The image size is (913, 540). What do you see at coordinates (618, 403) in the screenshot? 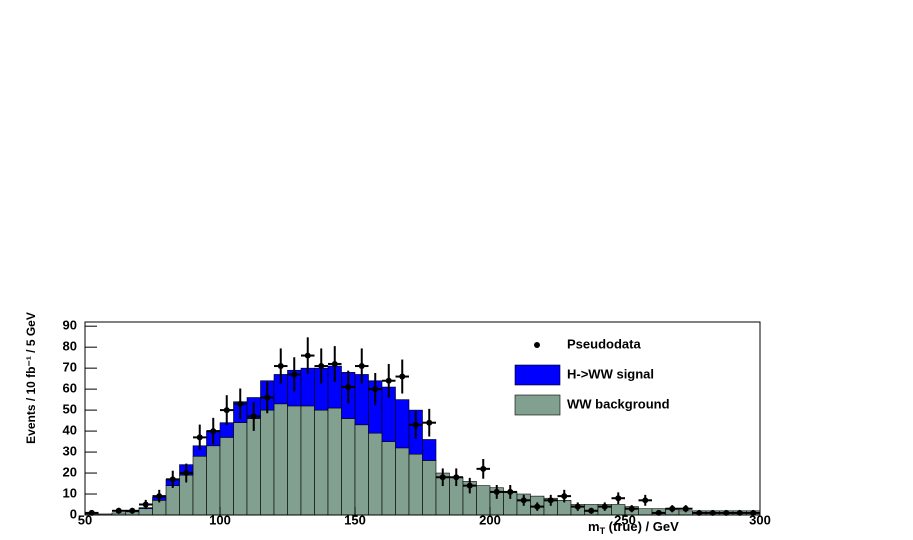
I see `legend-label: WW background` at bounding box center [618, 403].